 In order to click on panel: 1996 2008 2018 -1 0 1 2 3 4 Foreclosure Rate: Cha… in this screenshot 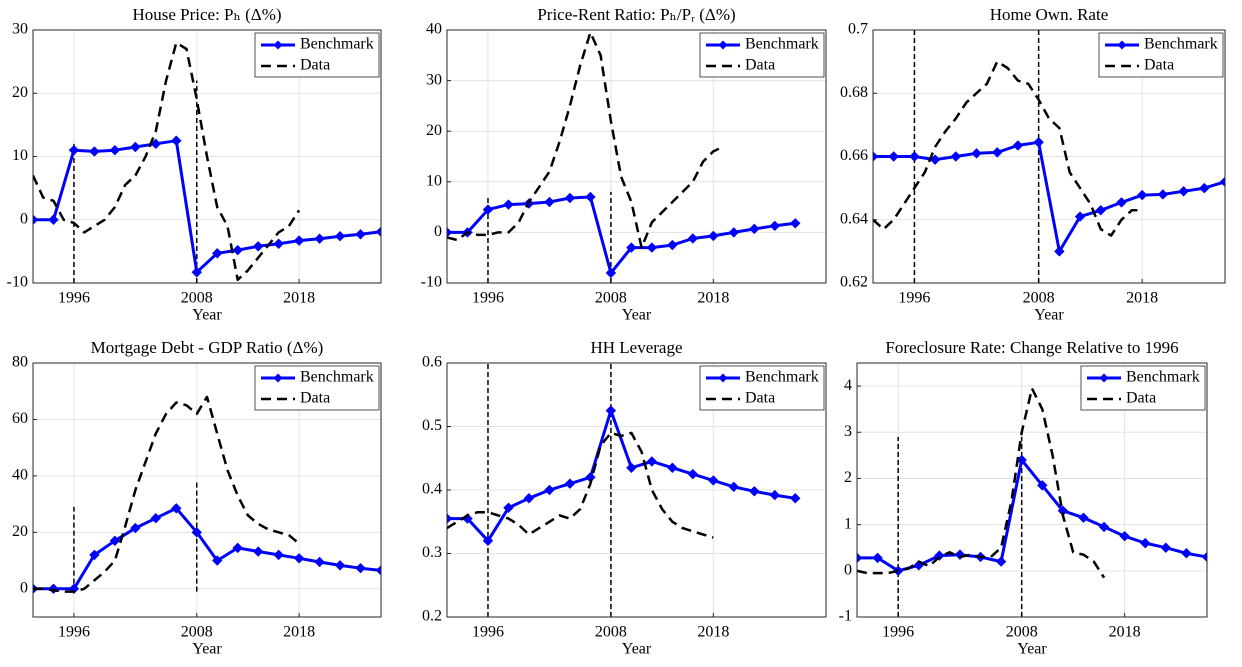, I will do `click(1023, 498)`.